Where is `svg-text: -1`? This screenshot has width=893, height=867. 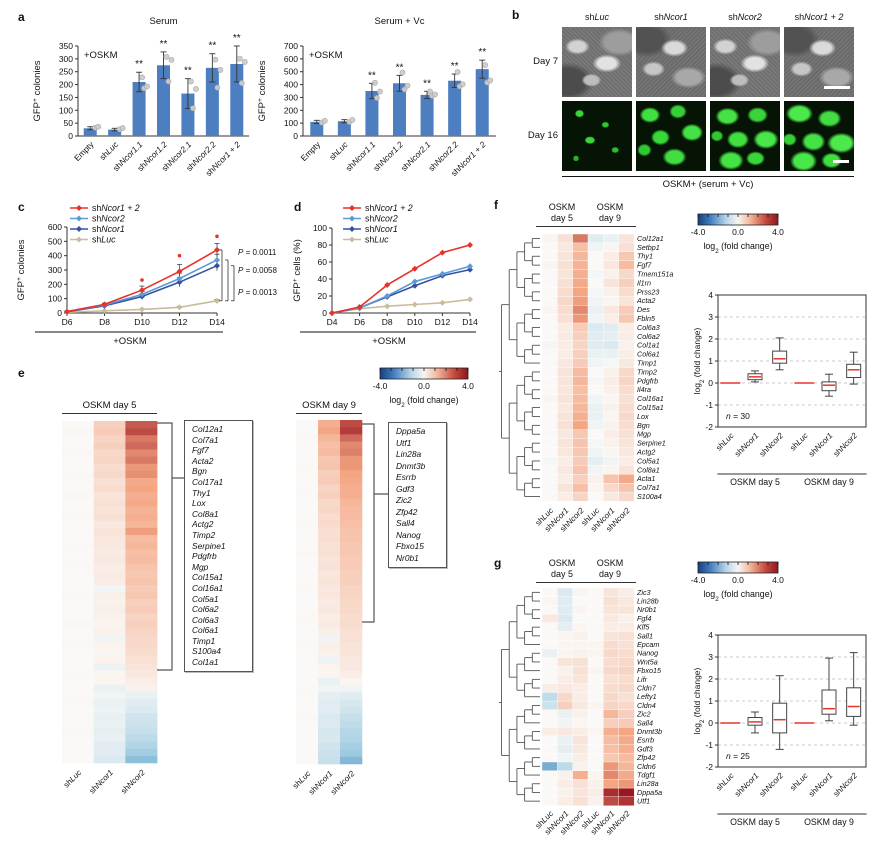
svg-text: -1 is located at coordinates (709, 405).